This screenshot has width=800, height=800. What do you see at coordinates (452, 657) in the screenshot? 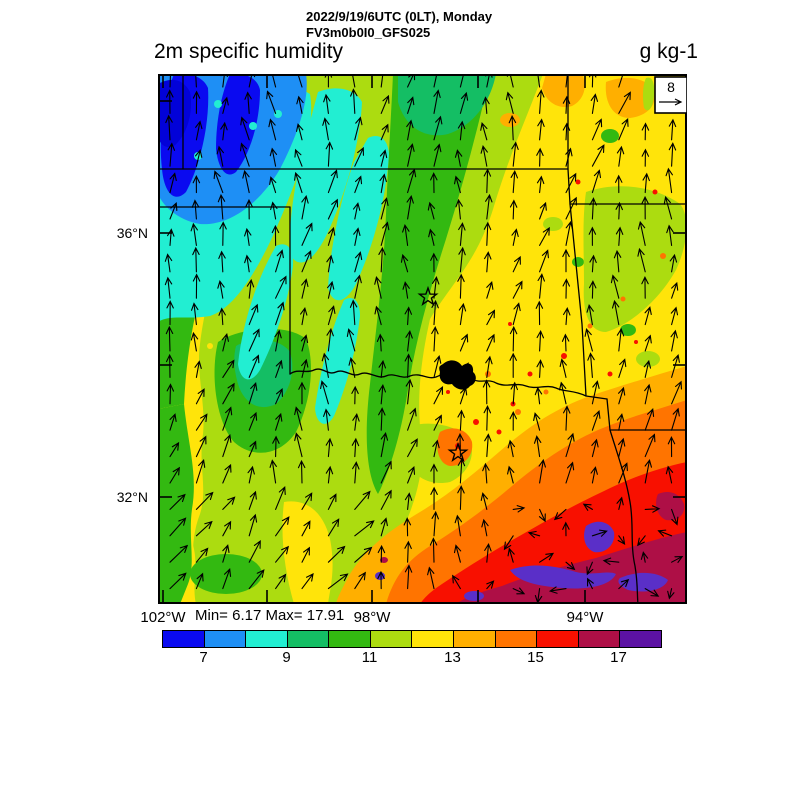
I see `colorbar-tick-label: 13` at bounding box center [452, 657].